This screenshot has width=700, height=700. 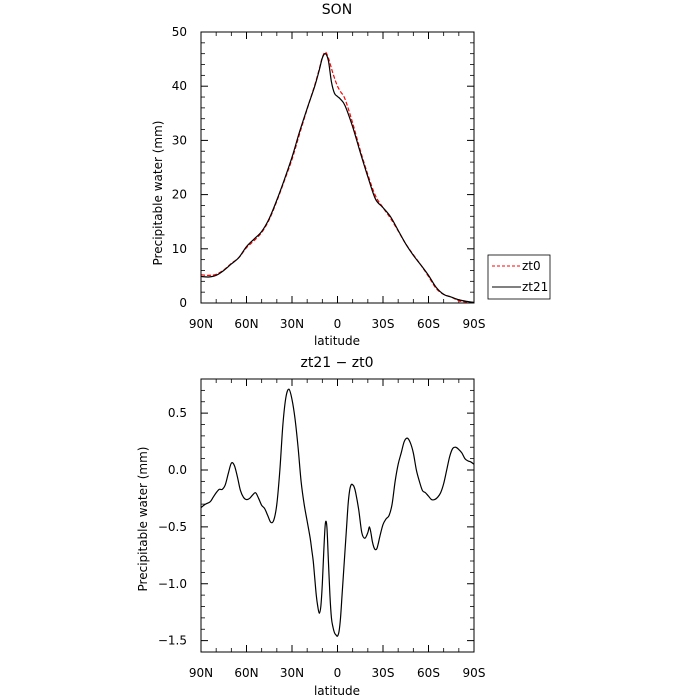 What do you see at coordinates (177, 413) in the screenshot?
I see `y-tick-label: 0.5` at bounding box center [177, 413].